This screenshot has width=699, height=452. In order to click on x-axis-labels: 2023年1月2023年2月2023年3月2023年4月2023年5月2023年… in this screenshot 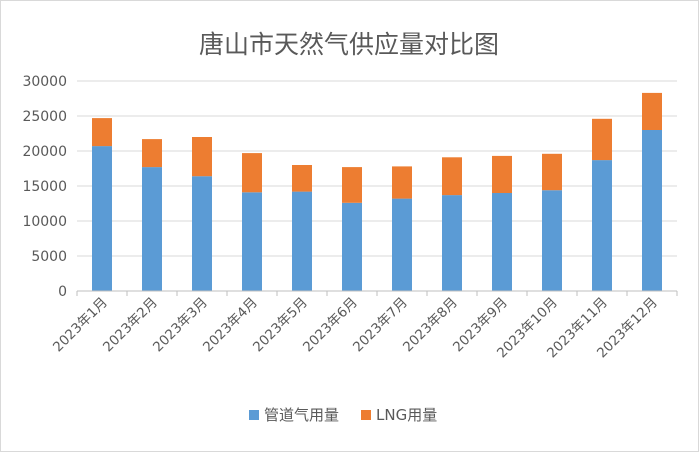, I will do `click(355, 328)`.